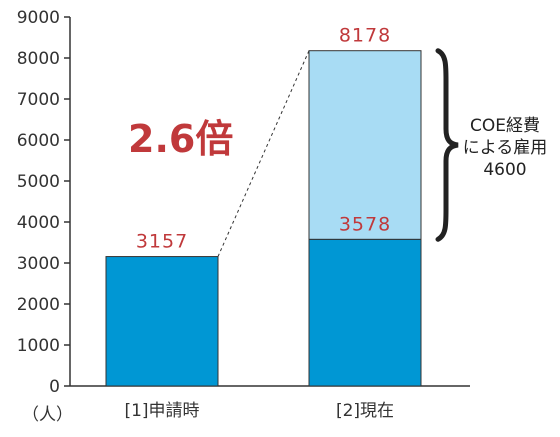 Image resolution: width=560 pixels, height=437 pixels. I want to click on y-tick-label: 2000, so click(38, 305).